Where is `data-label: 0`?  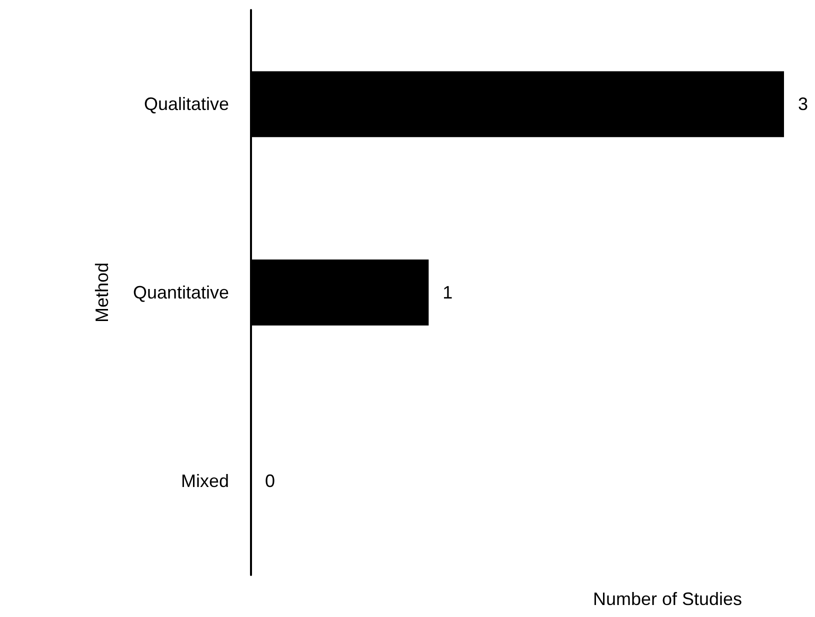
data-label: 0 is located at coordinates (270, 480).